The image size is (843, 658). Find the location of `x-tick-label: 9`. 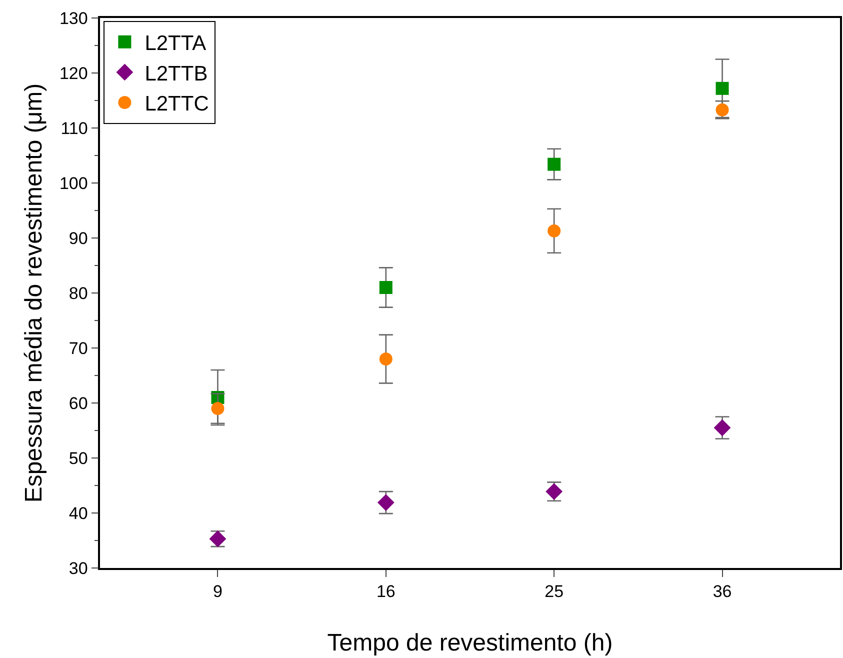

x-tick-label: 9 is located at coordinates (217, 592).